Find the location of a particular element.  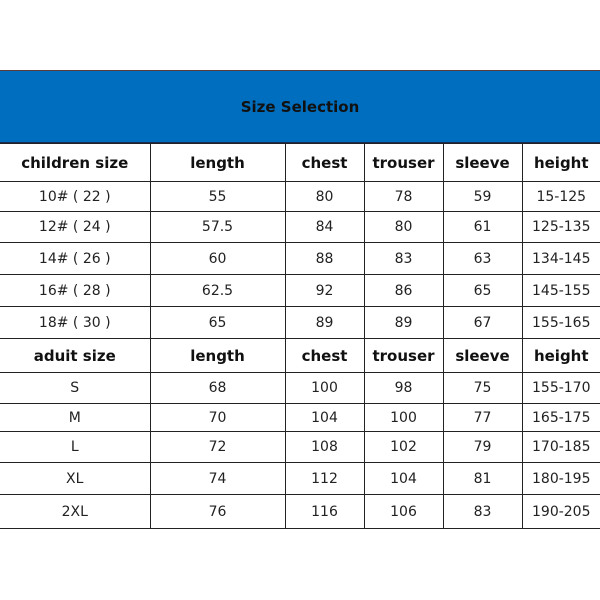

column-header: aduit size is located at coordinates (75, 355).